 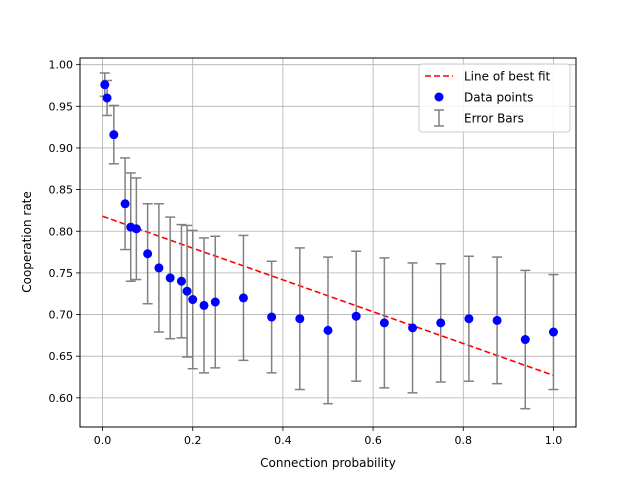 What do you see at coordinates (61, 65) in the screenshot?
I see `y-tick-label: 1.00` at bounding box center [61, 65].